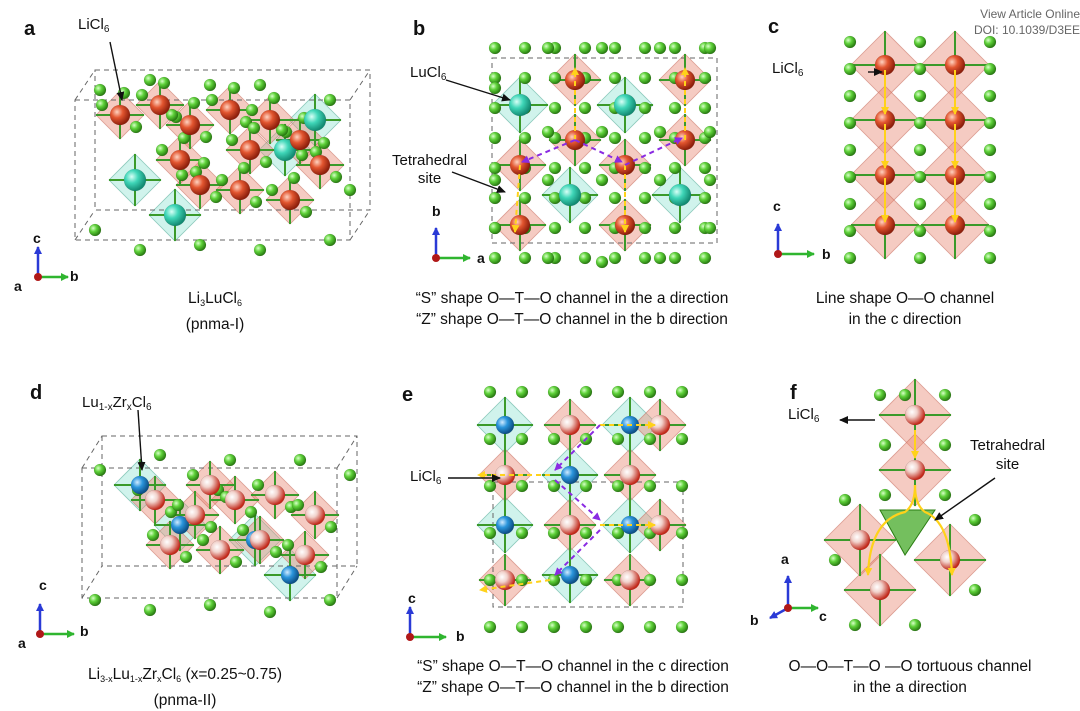  I want to click on panel-label-f: f, so click(793, 393).